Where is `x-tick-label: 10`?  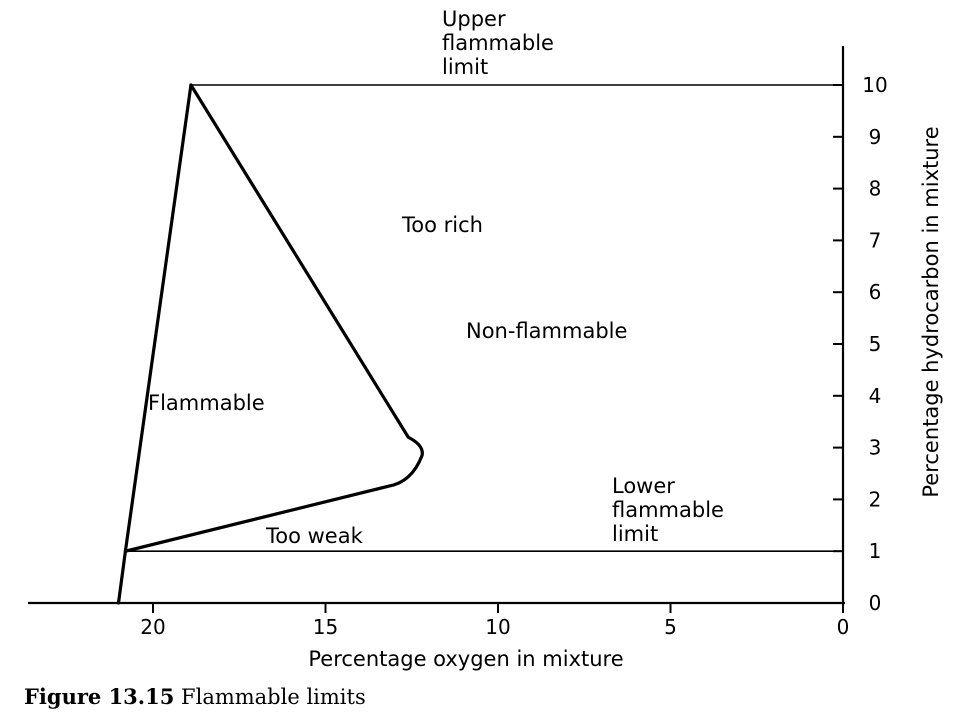
x-tick-label: 10 is located at coordinates (497, 627).